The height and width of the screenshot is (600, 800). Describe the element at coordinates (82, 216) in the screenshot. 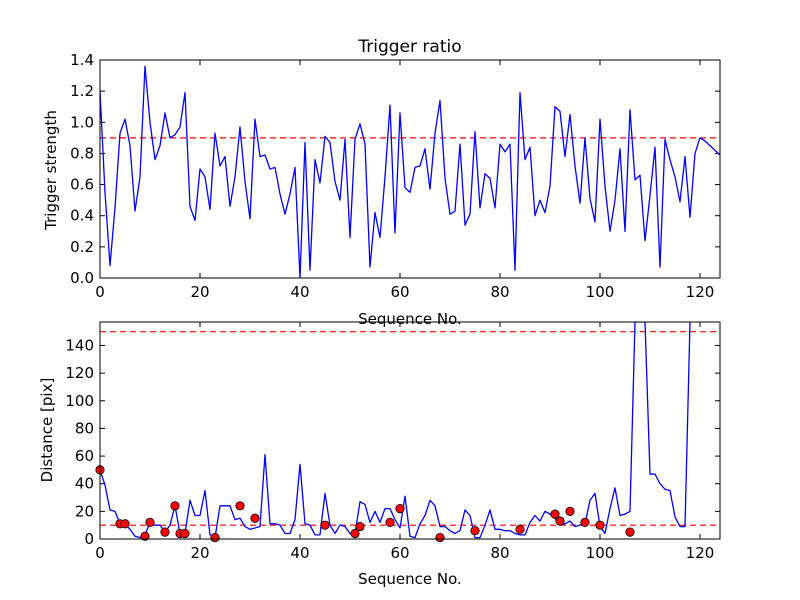

I see `y-tick-label: 0.4` at that location.